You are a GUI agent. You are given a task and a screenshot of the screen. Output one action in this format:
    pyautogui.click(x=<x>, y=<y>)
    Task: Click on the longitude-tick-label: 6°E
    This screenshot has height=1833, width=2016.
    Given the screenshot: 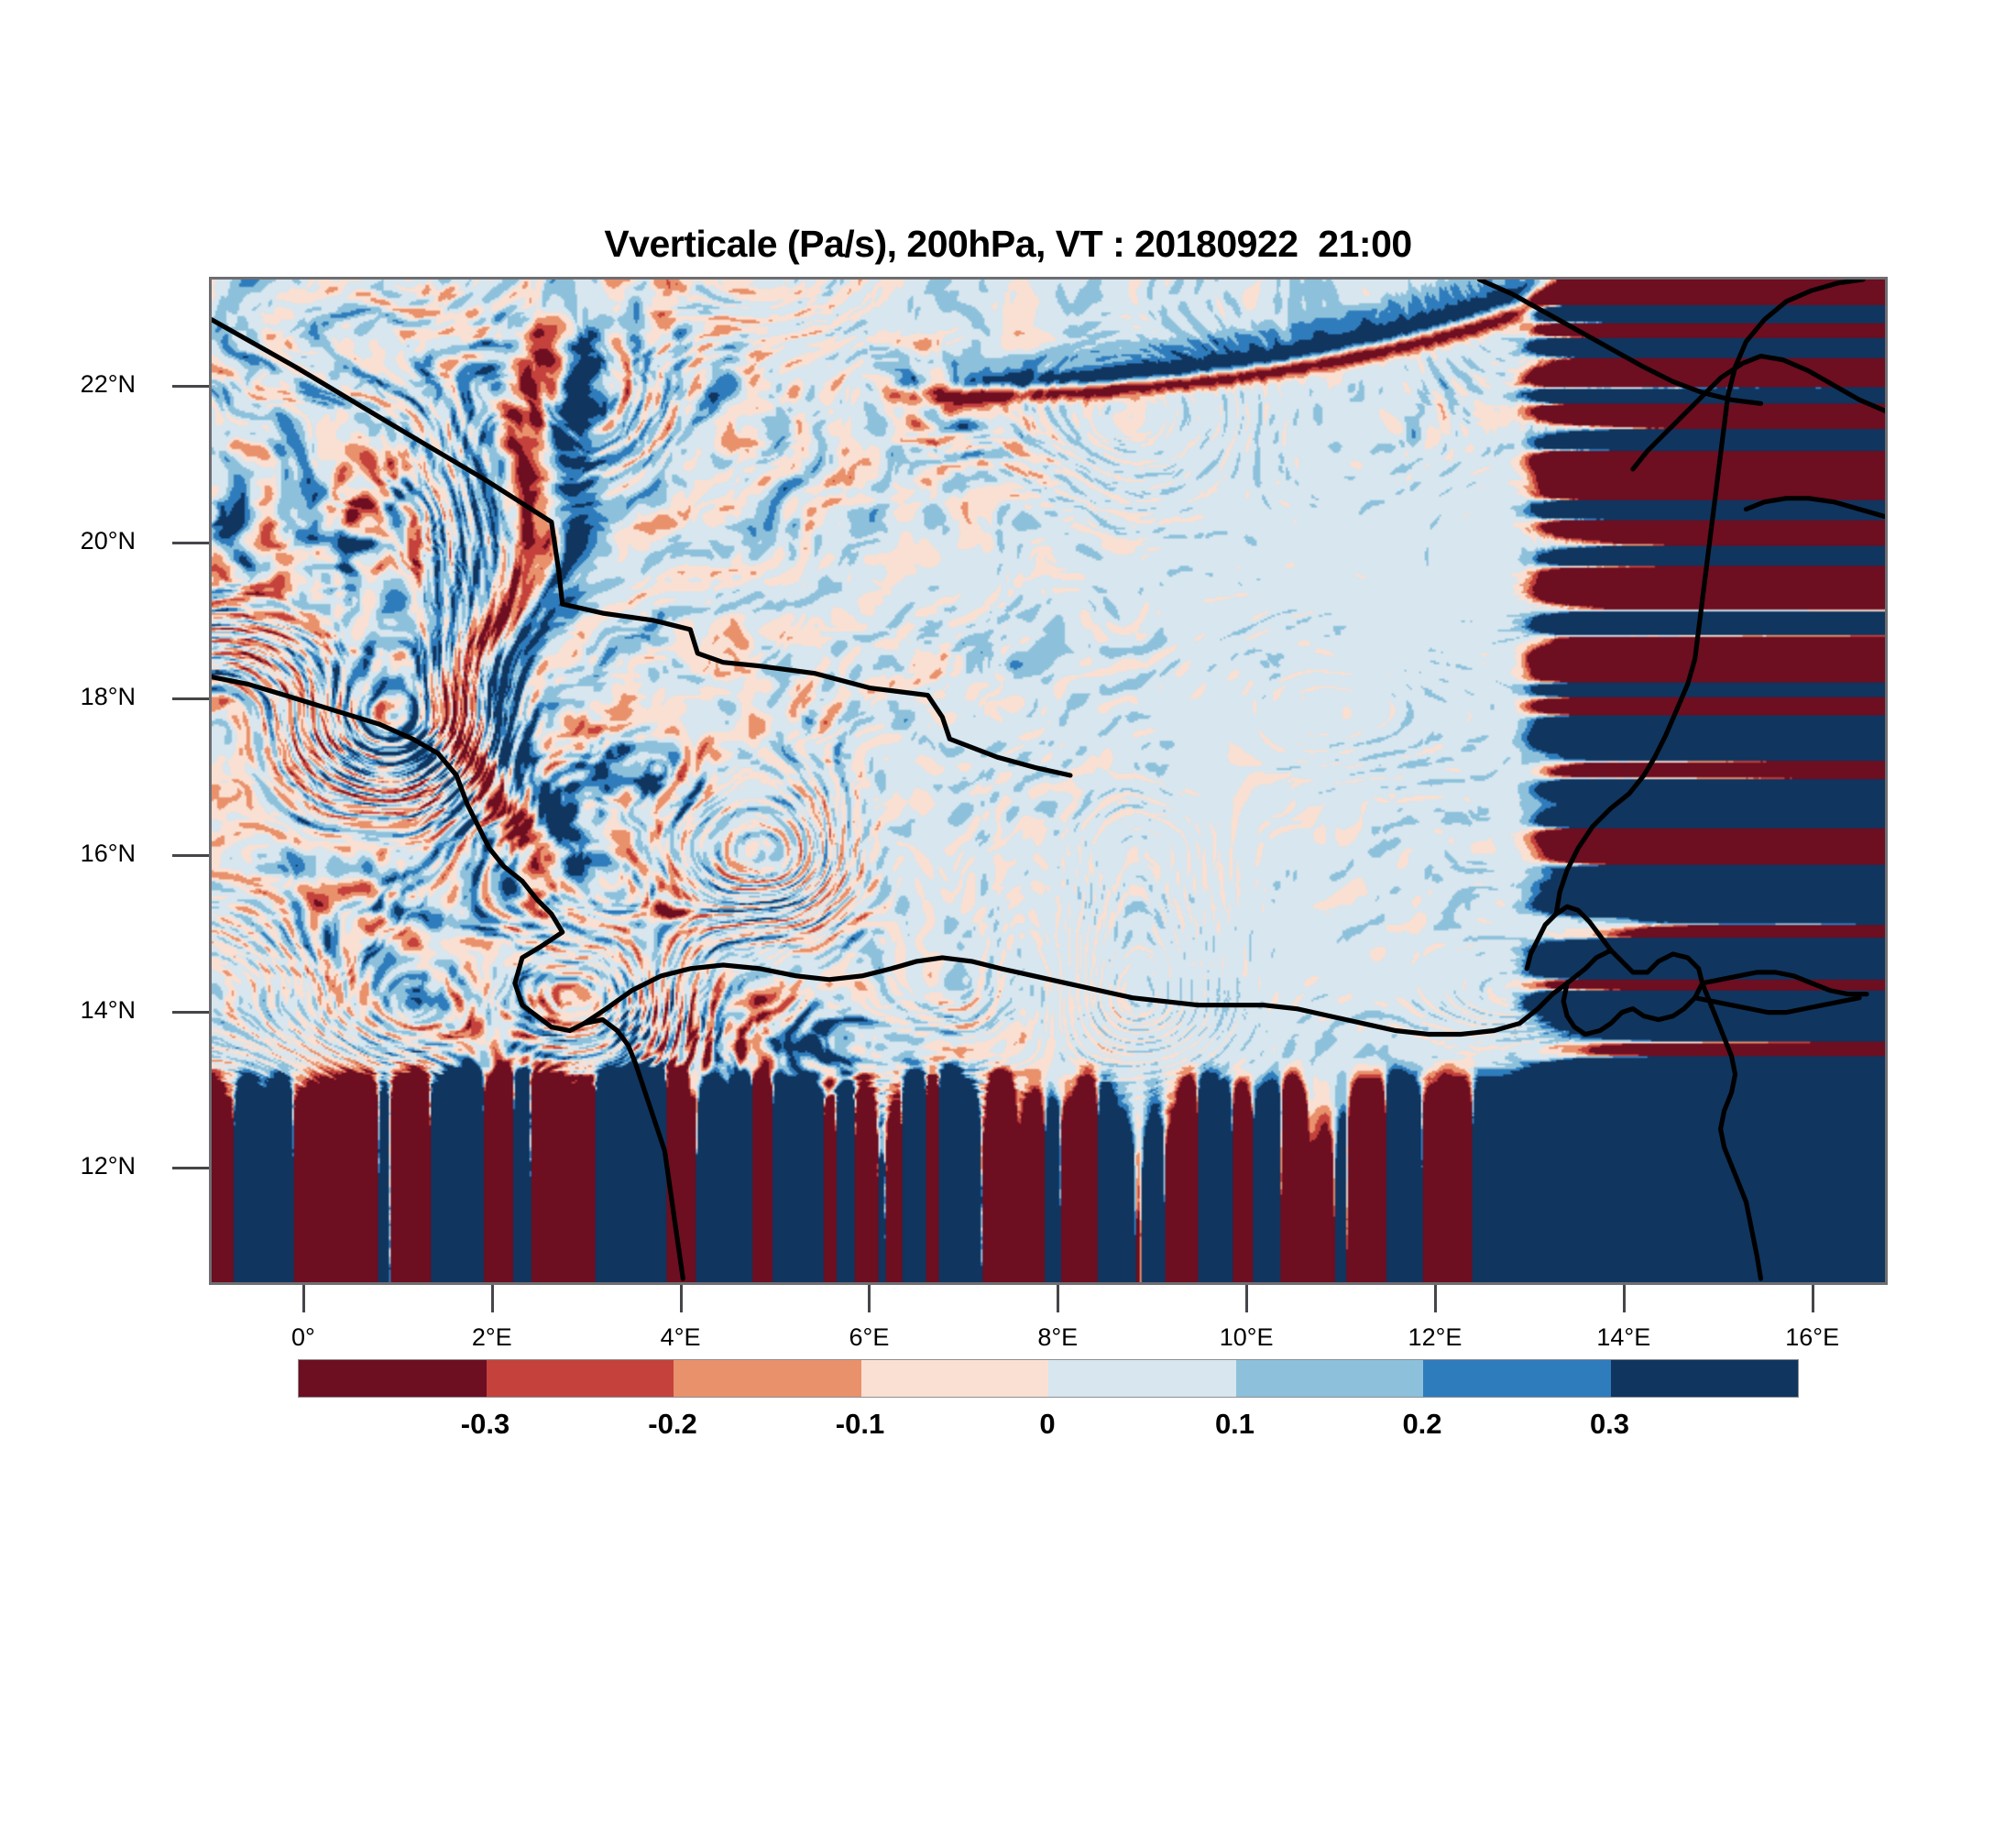 What is the action you would take?
    pyautogui.click(x=869, y=1337)
    